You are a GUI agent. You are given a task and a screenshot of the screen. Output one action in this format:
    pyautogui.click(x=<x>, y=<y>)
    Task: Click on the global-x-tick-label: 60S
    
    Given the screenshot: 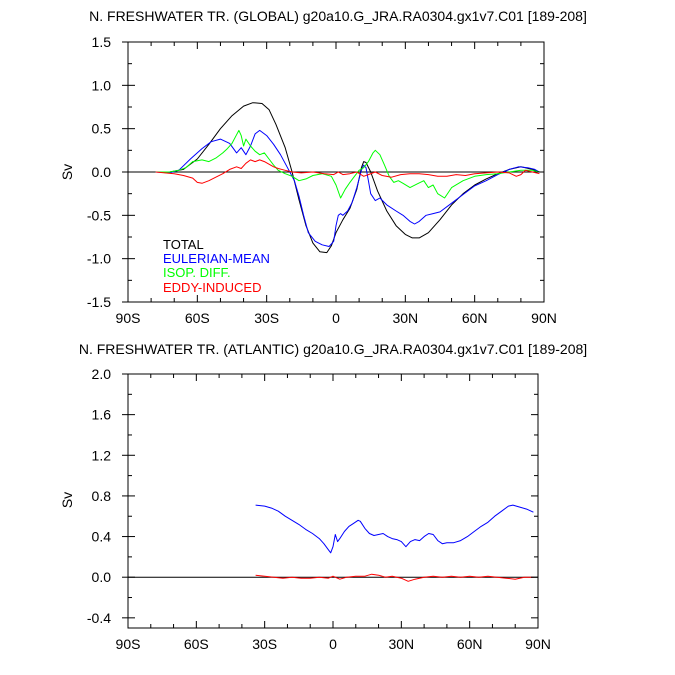 What is the action you would take?
    pyautogui.click(x=197, y=318)
    